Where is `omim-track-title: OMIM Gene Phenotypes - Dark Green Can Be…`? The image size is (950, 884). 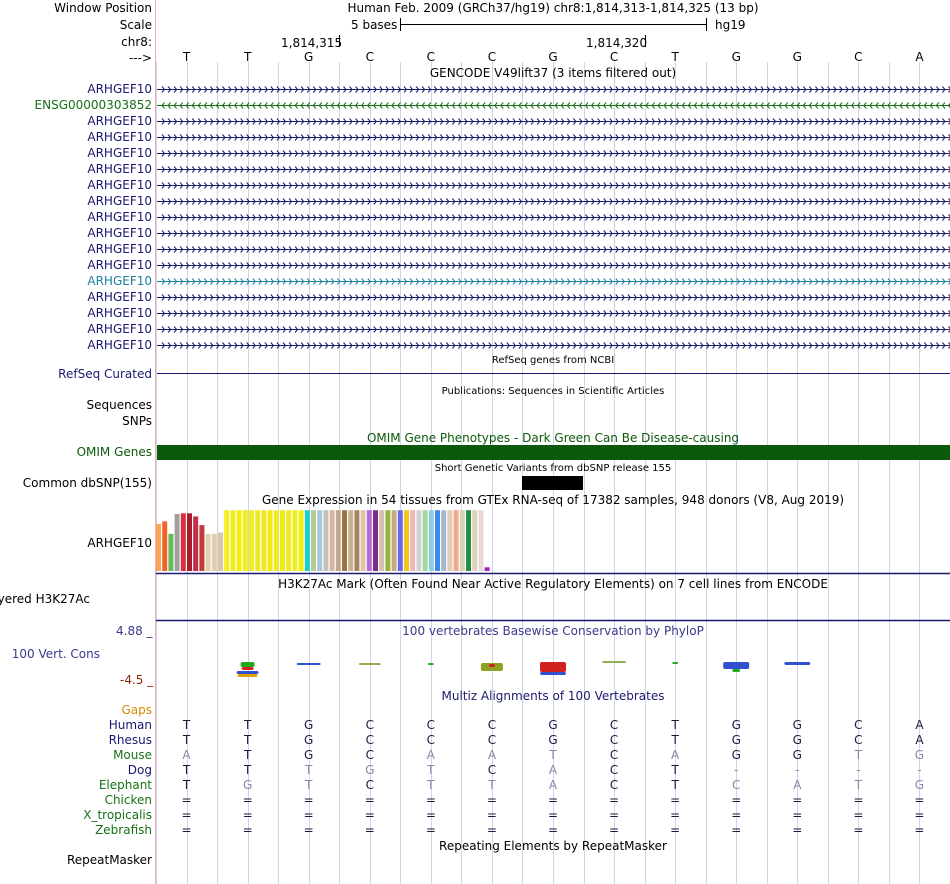 omim-track-title: OMIM Gene Phenotypes - Dark Green Can Be… is located at coordinates (553, 438).